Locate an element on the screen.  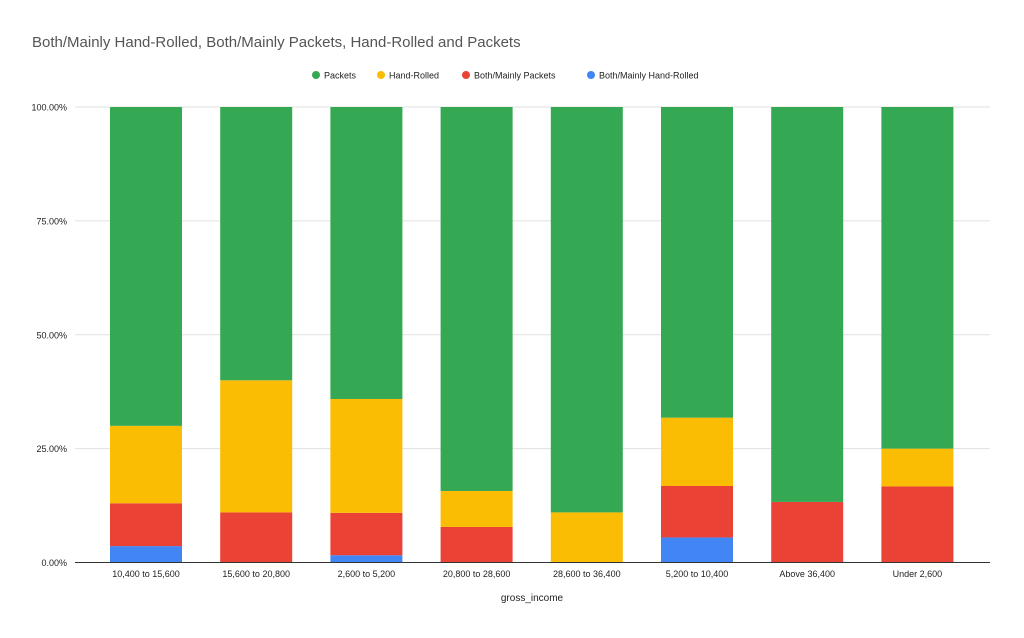
legend-label: Hand-Rolled is located at coordinates (414, 76).